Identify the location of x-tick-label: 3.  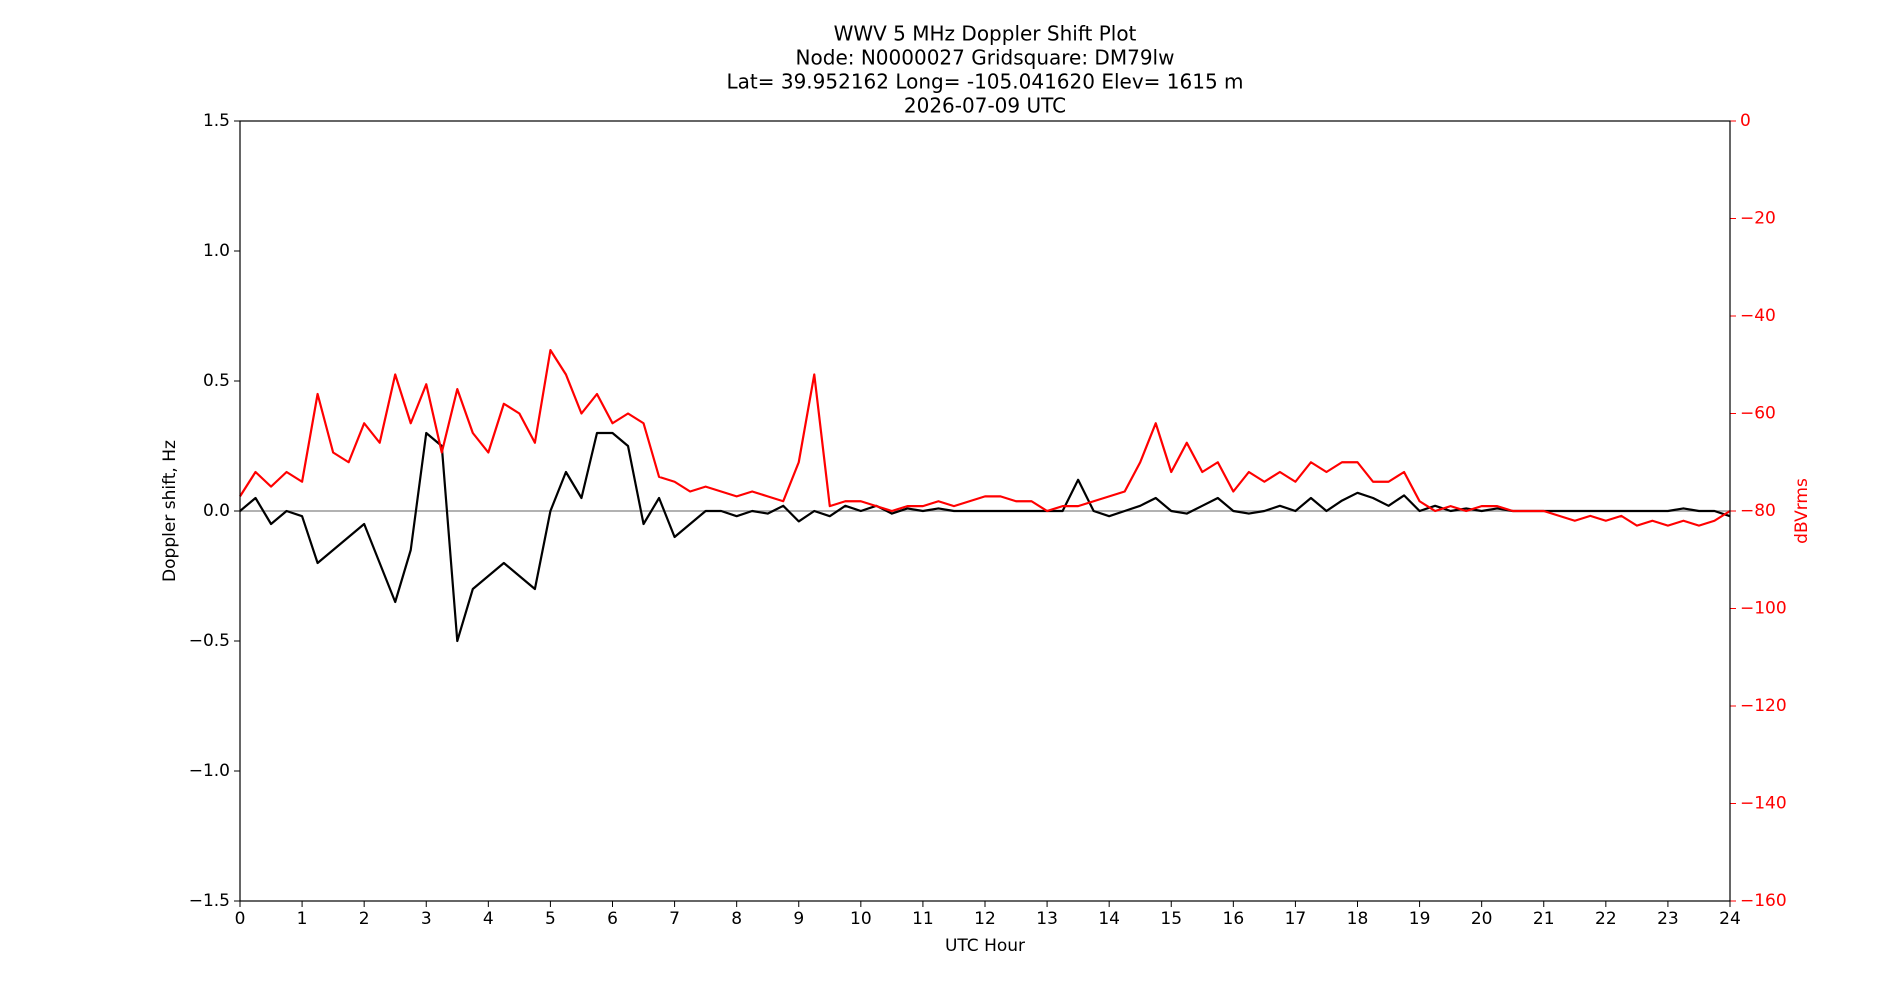
(426, 919).